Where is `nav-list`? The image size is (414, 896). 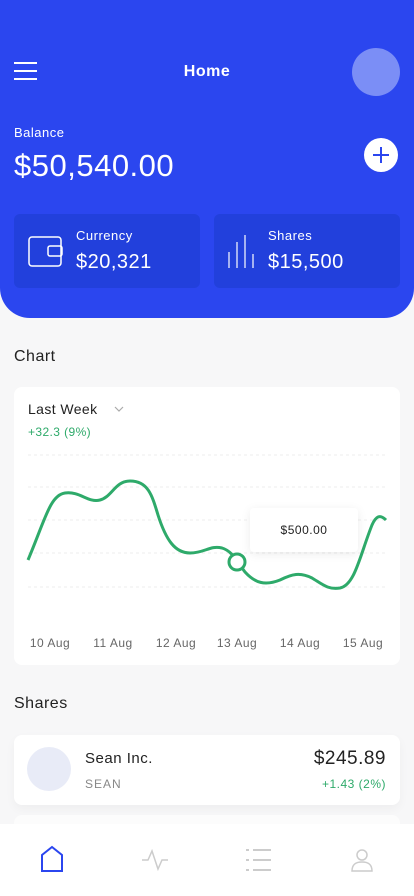
nav-list is located at coordinates (258, 860).